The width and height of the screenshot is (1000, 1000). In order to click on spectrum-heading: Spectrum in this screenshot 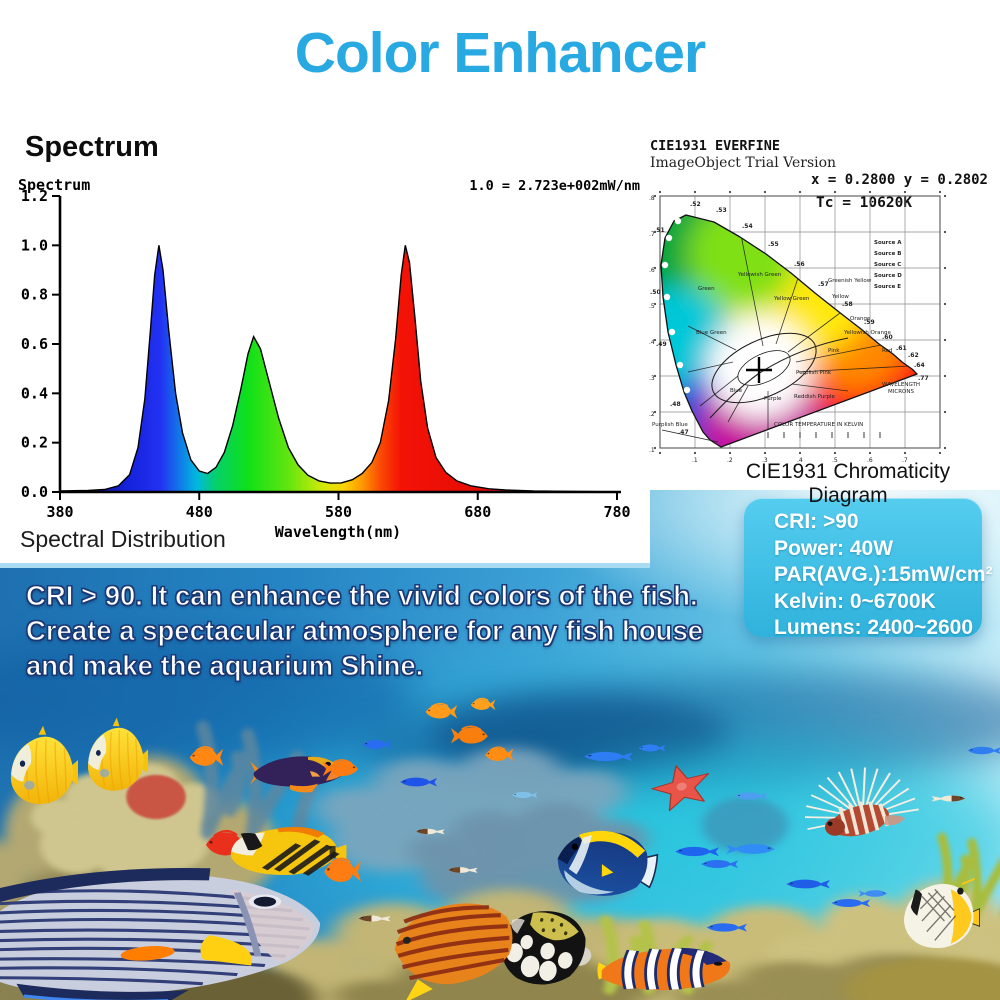, I will do `click(92, 147)`.